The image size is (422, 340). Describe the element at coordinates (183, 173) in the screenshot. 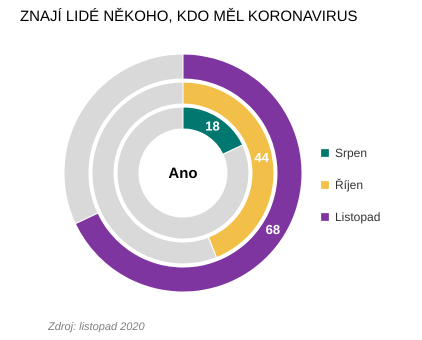

I see `text: Ano` at that location.